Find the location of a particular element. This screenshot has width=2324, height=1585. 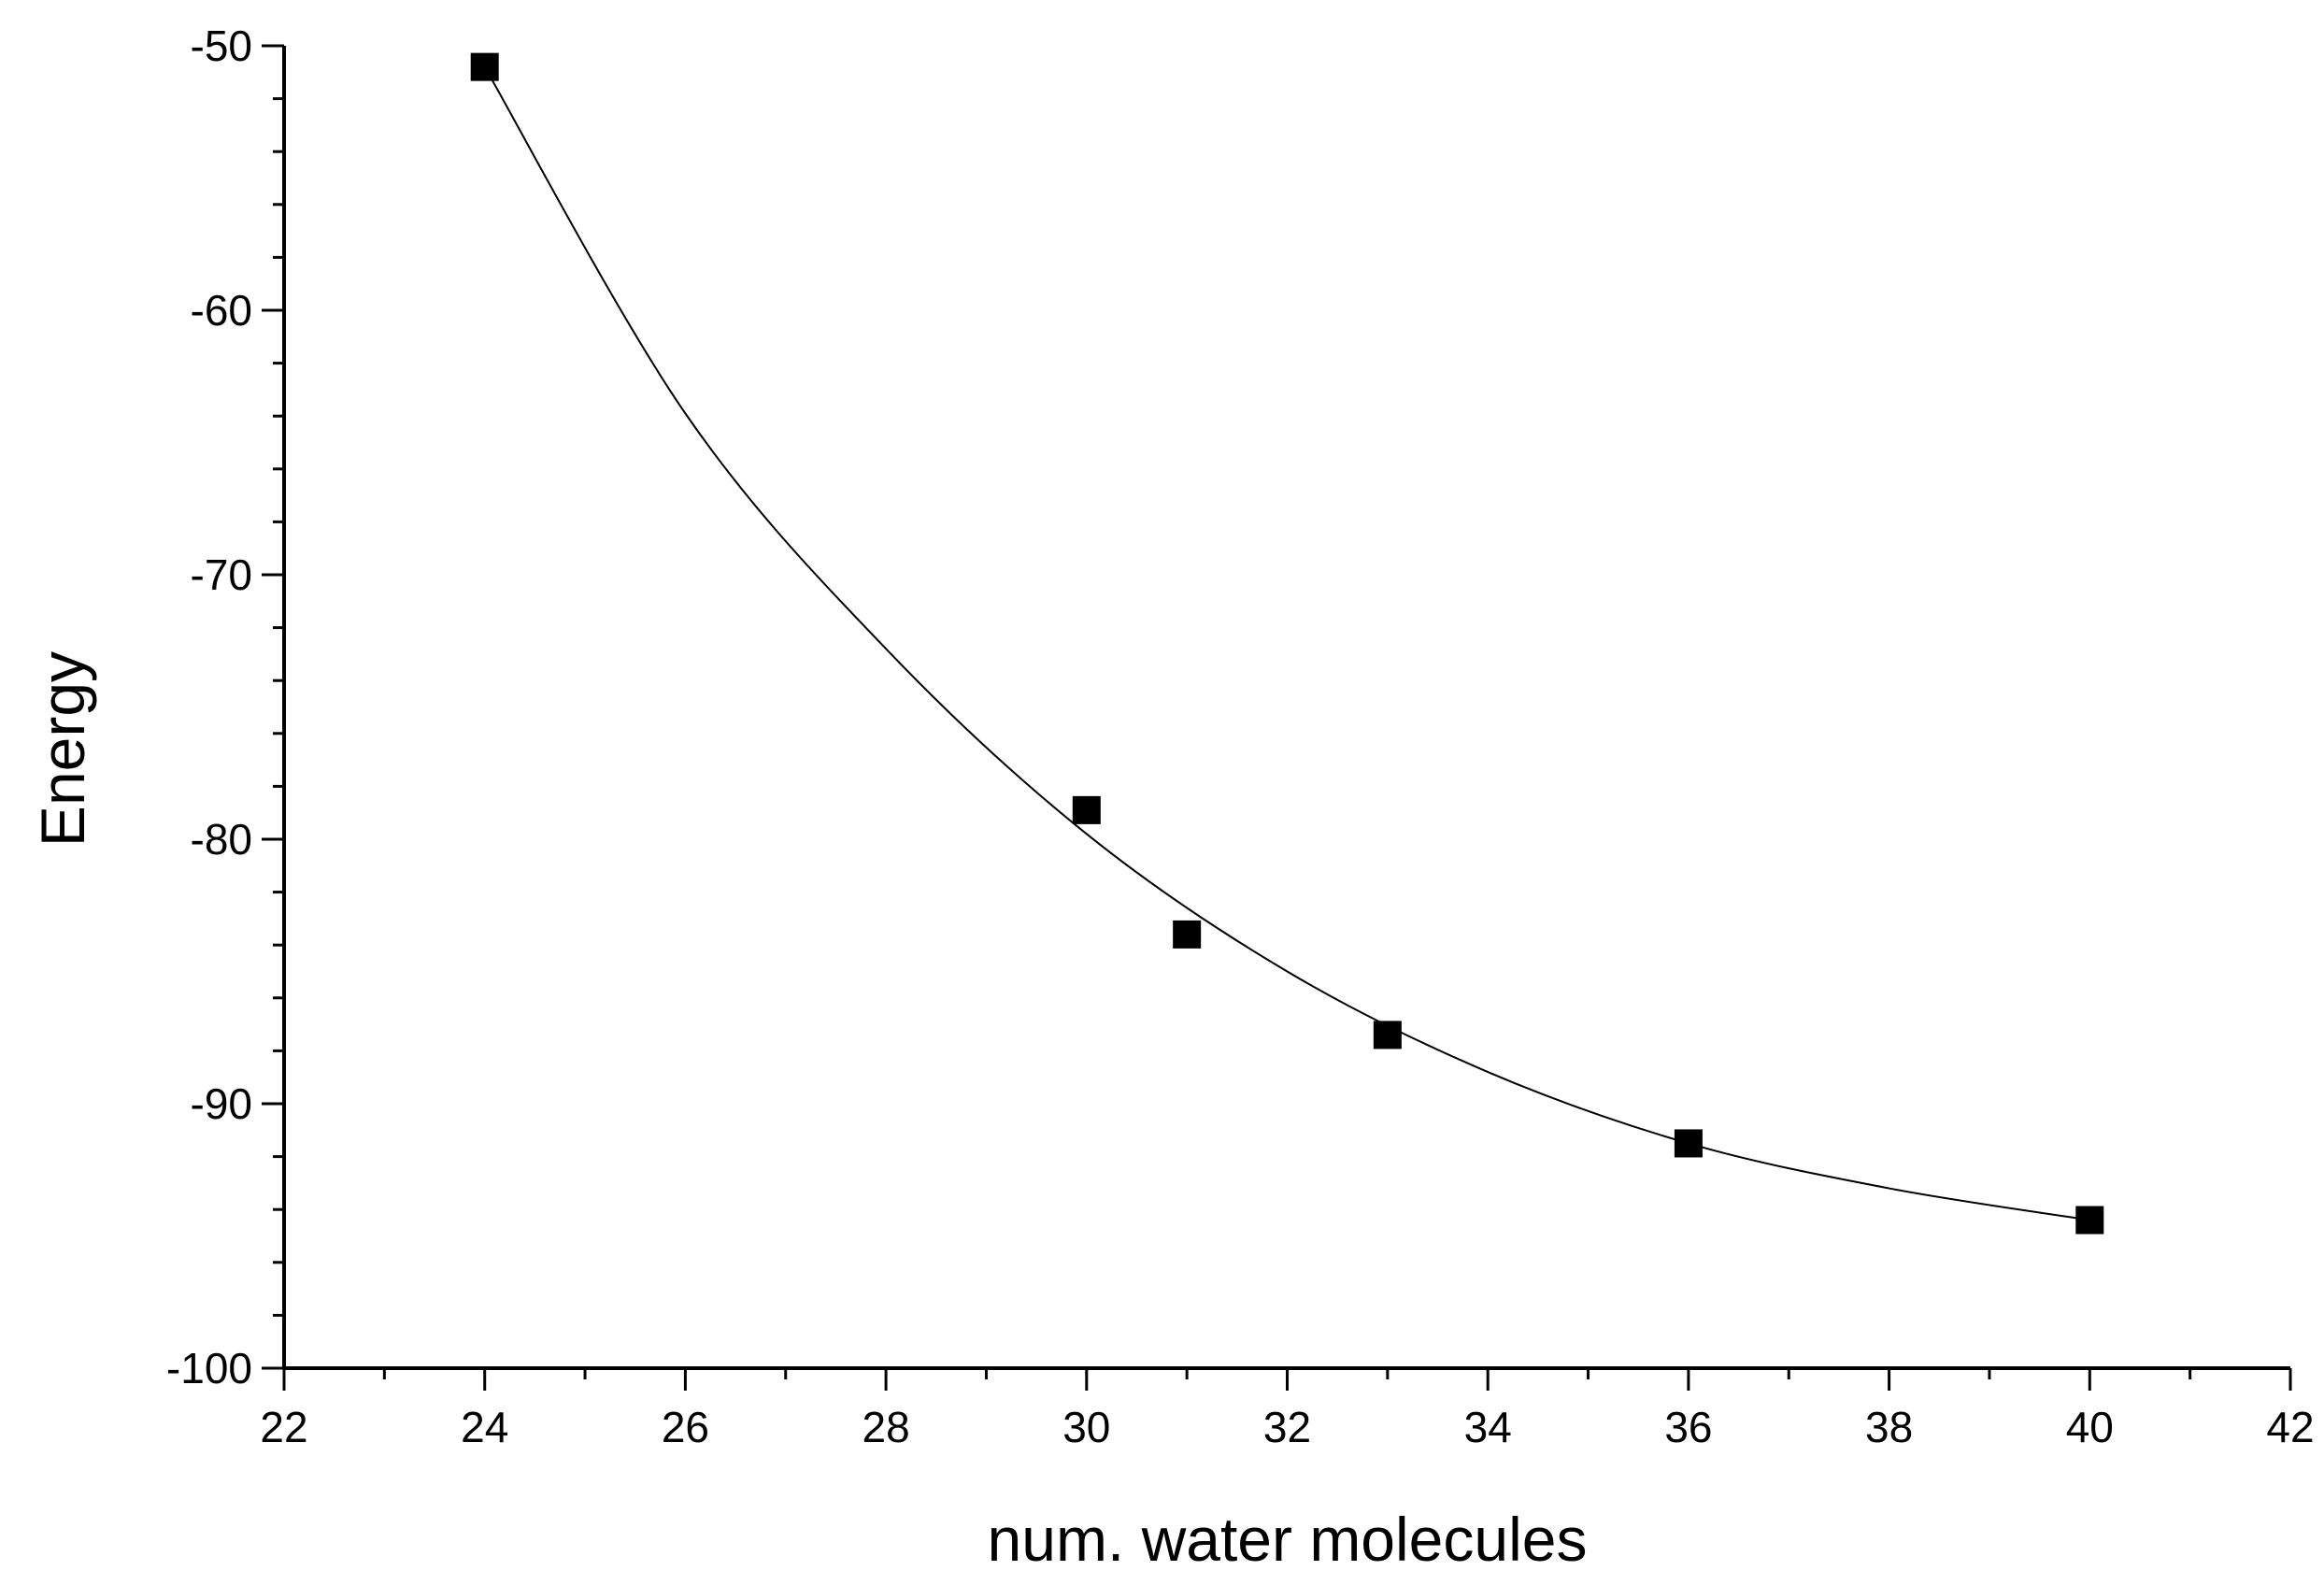

x-tick-label: 24 is located at coordinates (484, 1427).